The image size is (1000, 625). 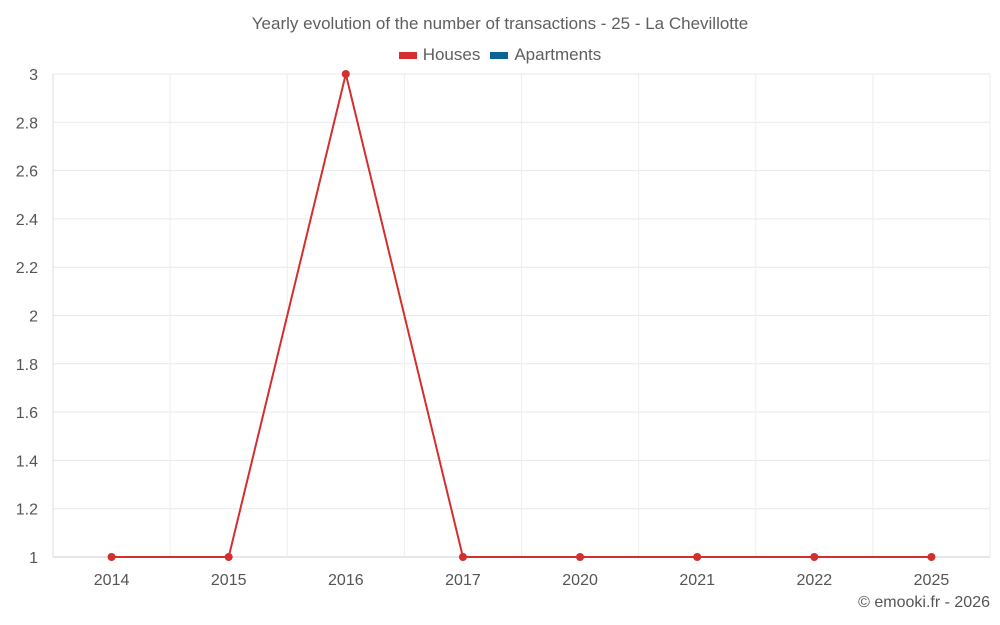 What do you see at coordinates (27, 461) in the screenshot?
I see `y-tick-label: 1.4` at bounding box center [27, 461].